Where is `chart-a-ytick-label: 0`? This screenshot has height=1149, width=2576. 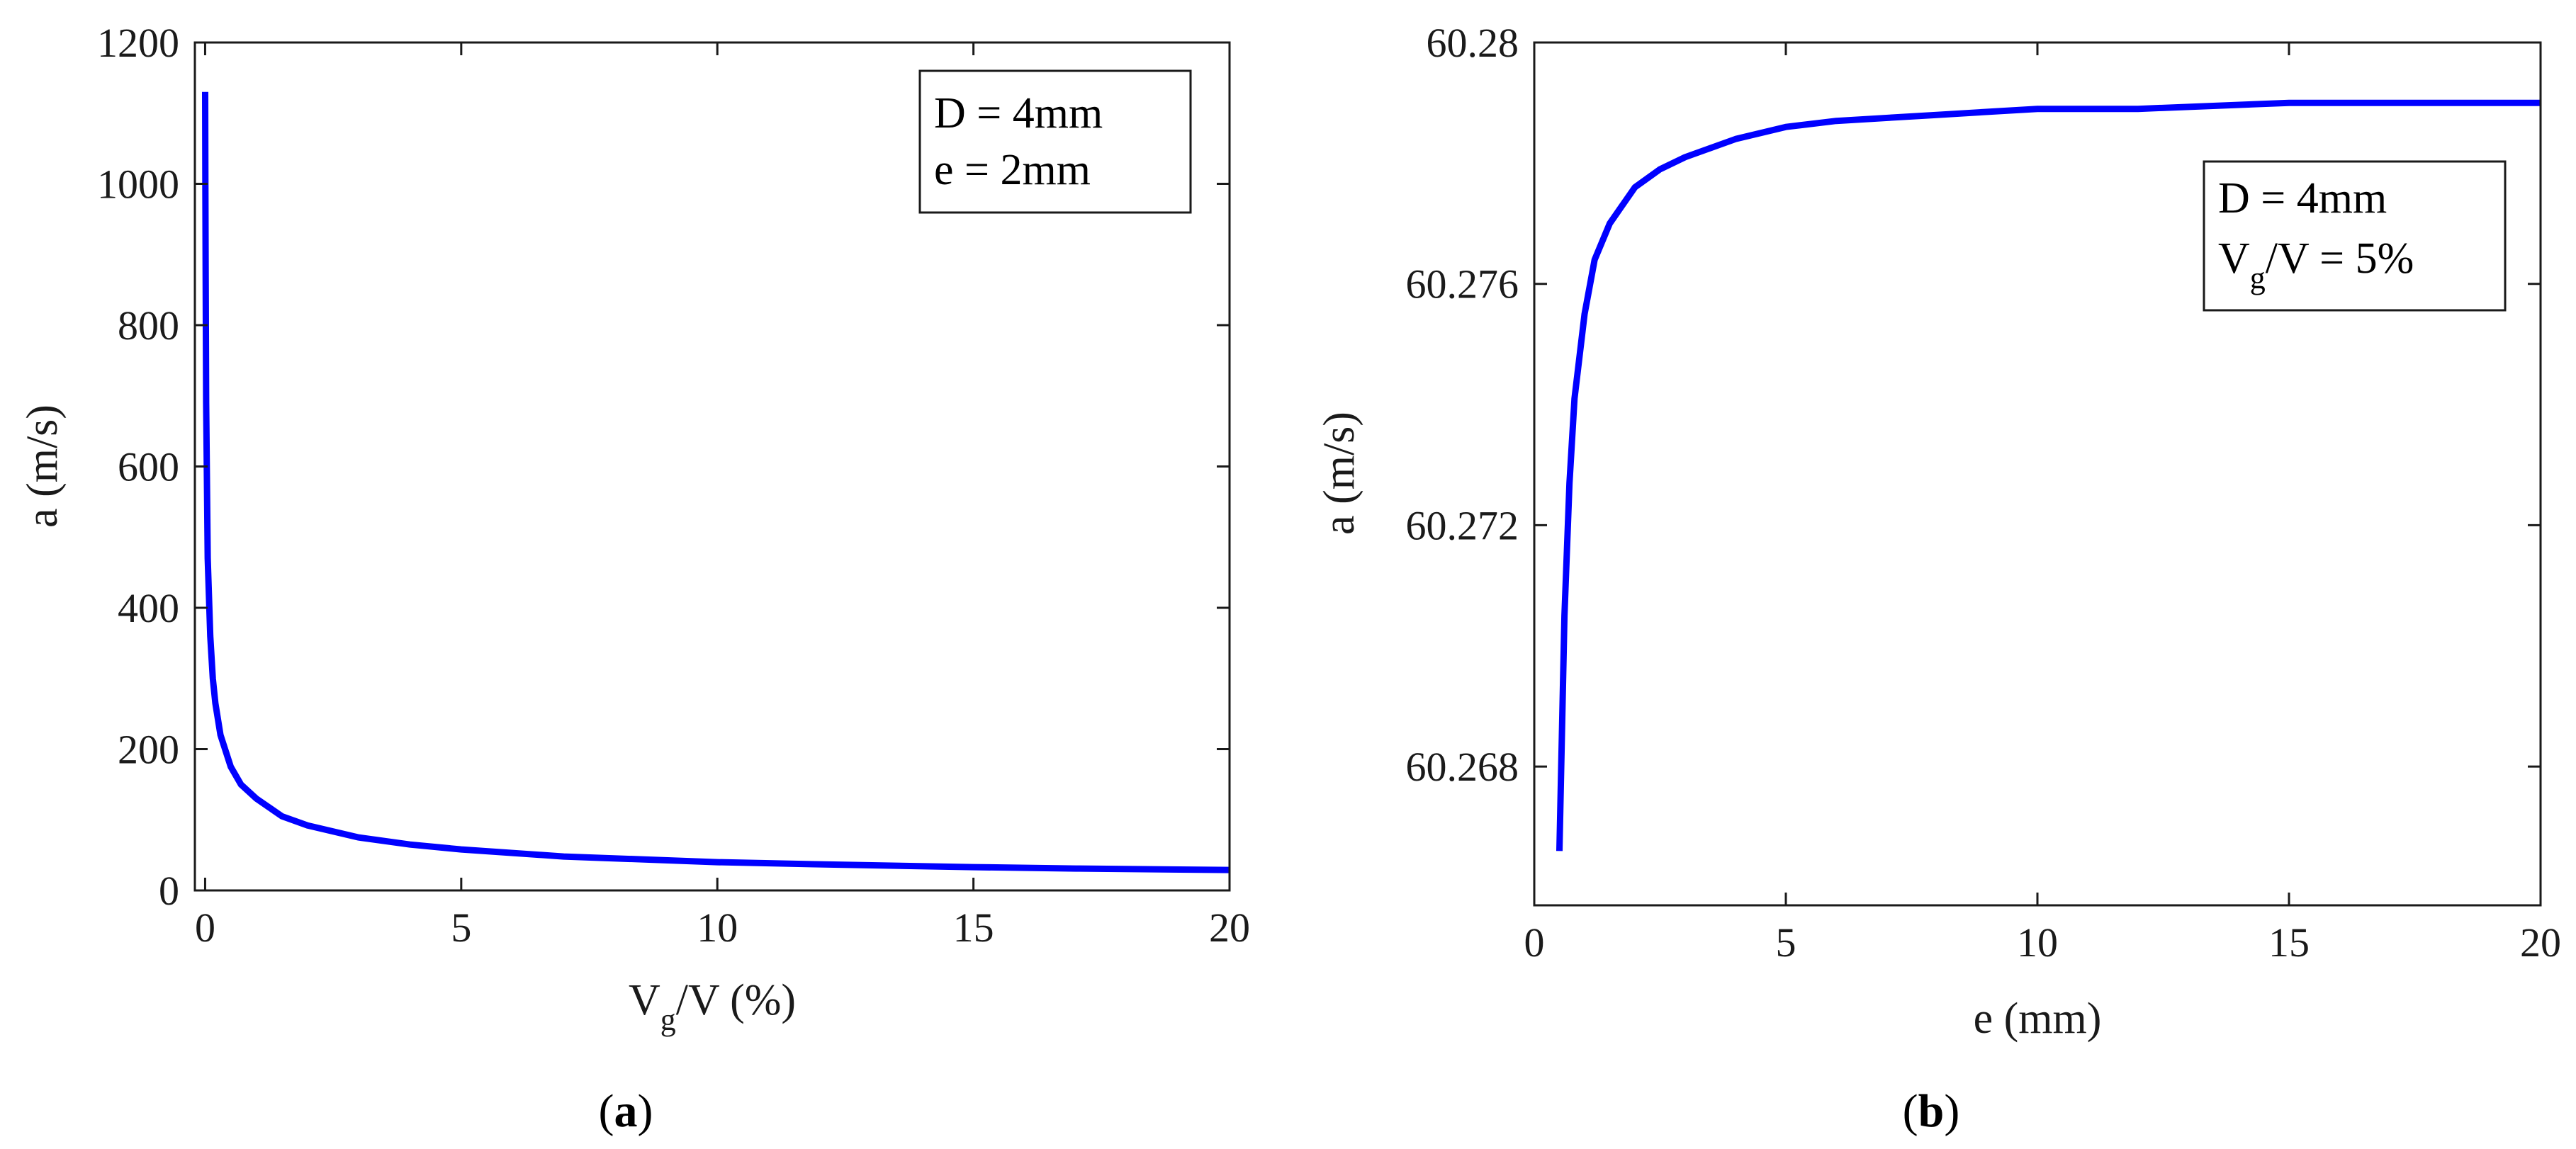 chart-a-ytick-label: 0 is located at coordinates (169, 891).